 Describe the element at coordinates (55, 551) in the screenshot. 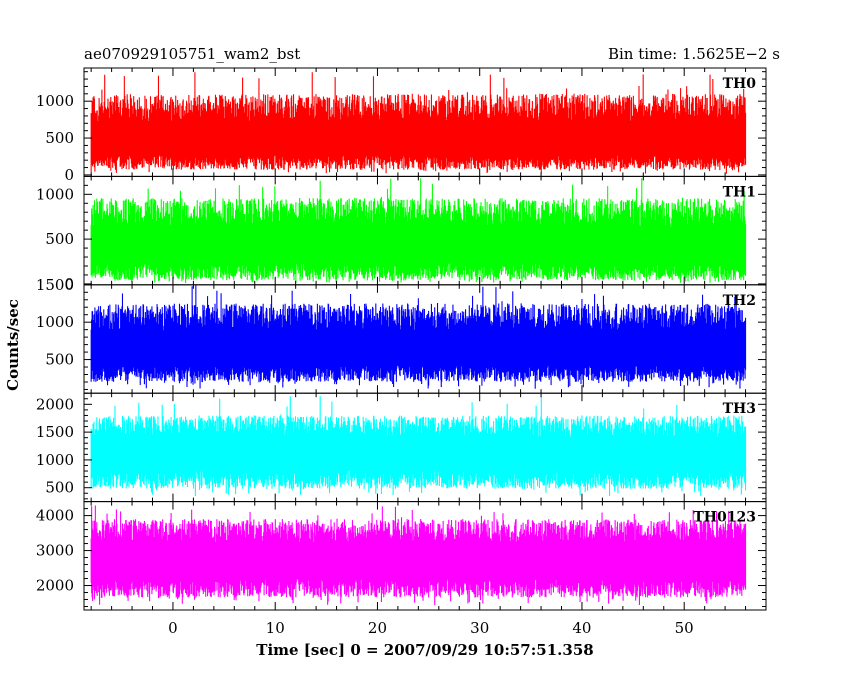

I see `y-tick-label: 3000` at that location.